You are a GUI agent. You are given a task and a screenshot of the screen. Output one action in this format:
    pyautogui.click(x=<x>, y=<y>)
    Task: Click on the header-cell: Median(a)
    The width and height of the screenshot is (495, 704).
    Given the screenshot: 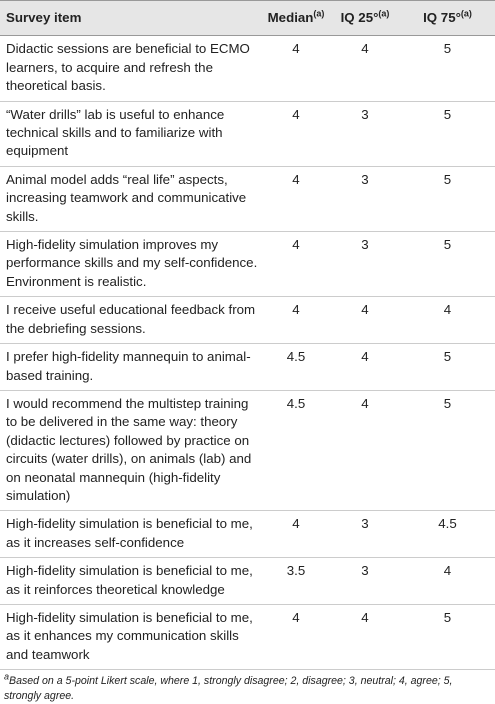 What is the action you would take?
    pyautogui.click(x=296, y=18)
    